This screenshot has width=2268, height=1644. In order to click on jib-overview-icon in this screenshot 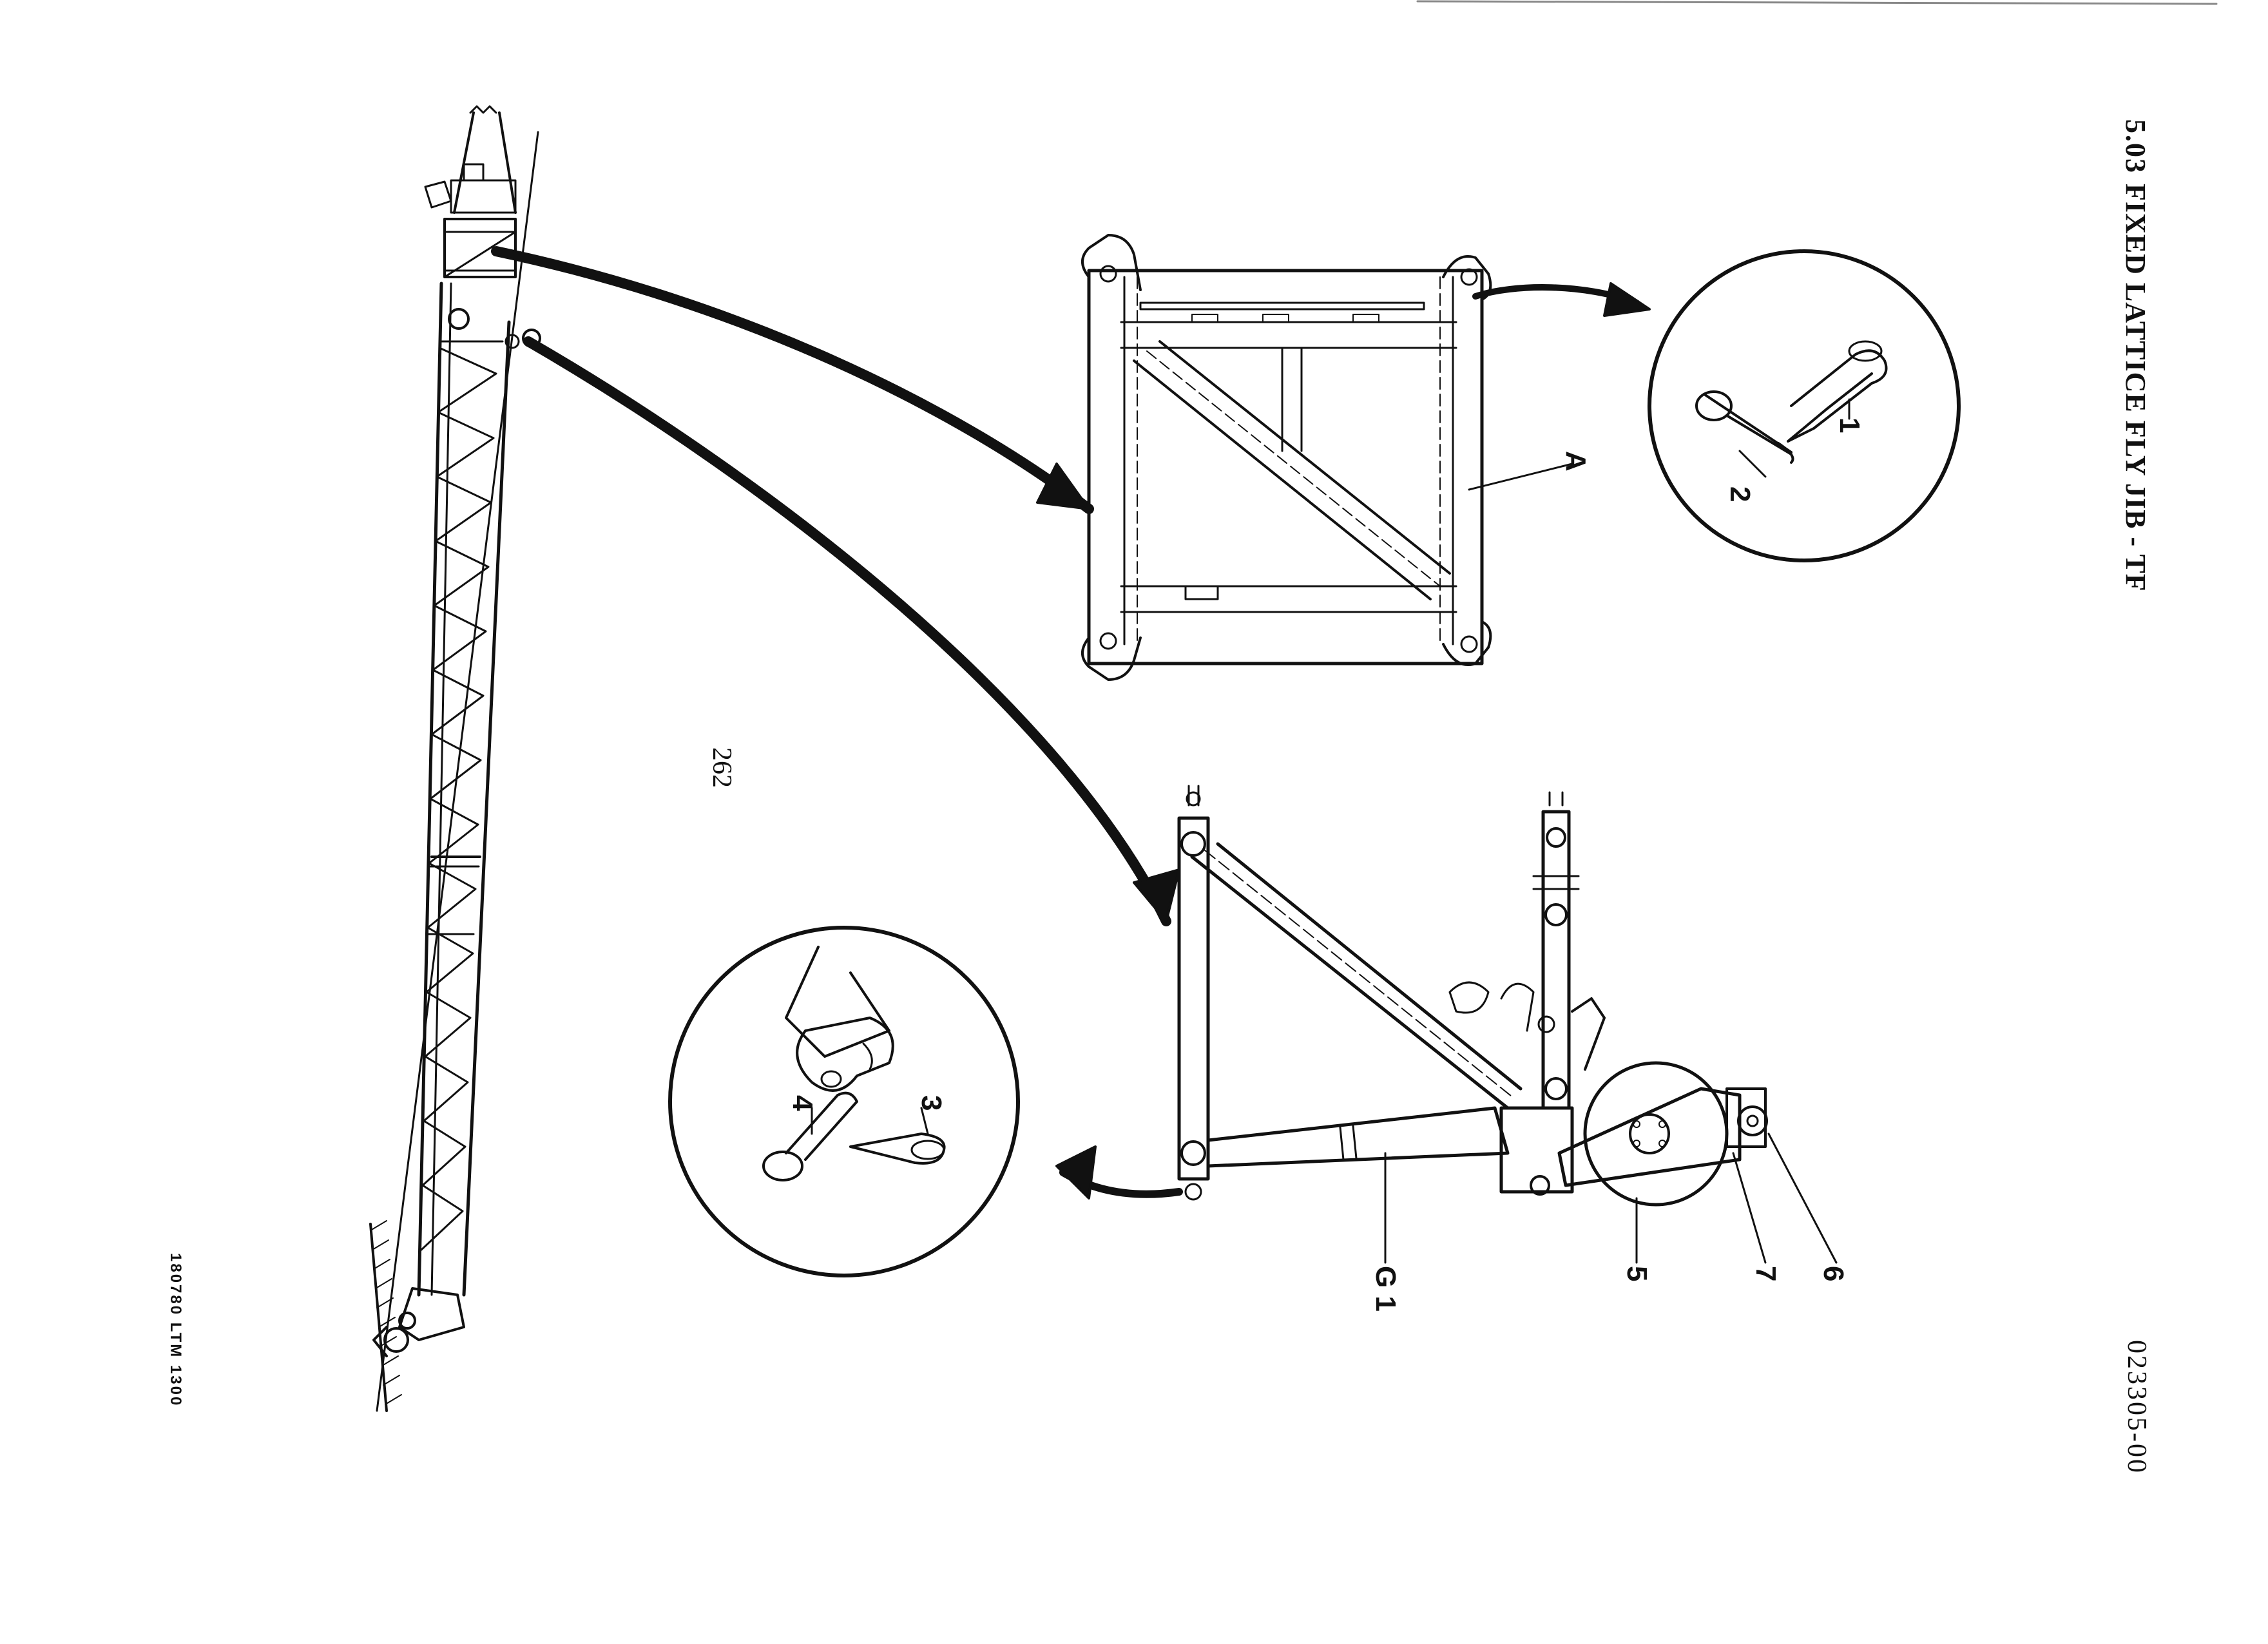, I will do `click(455, 758)`.